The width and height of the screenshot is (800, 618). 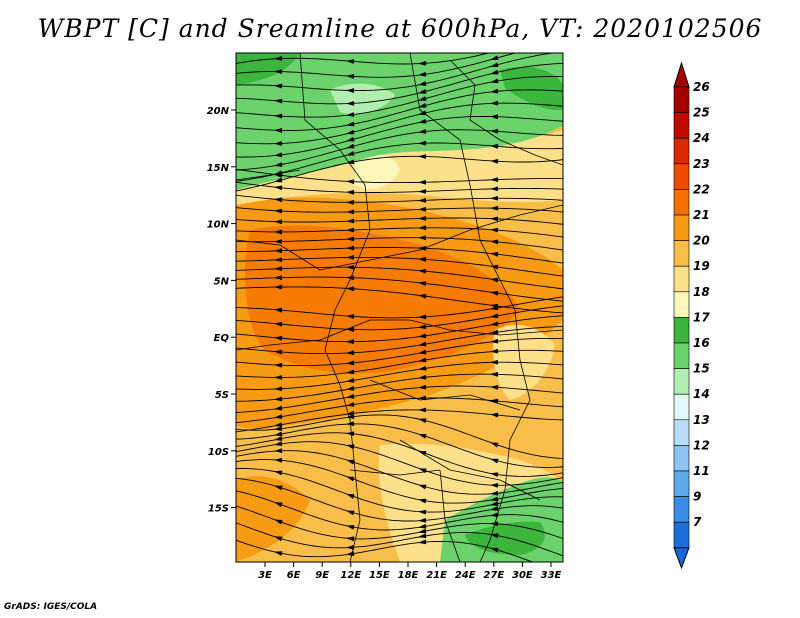 What do you see at coordinates (697, 497) in the screenshot?
I see `colorbar-label: 9` at bounding box center [697, 497].